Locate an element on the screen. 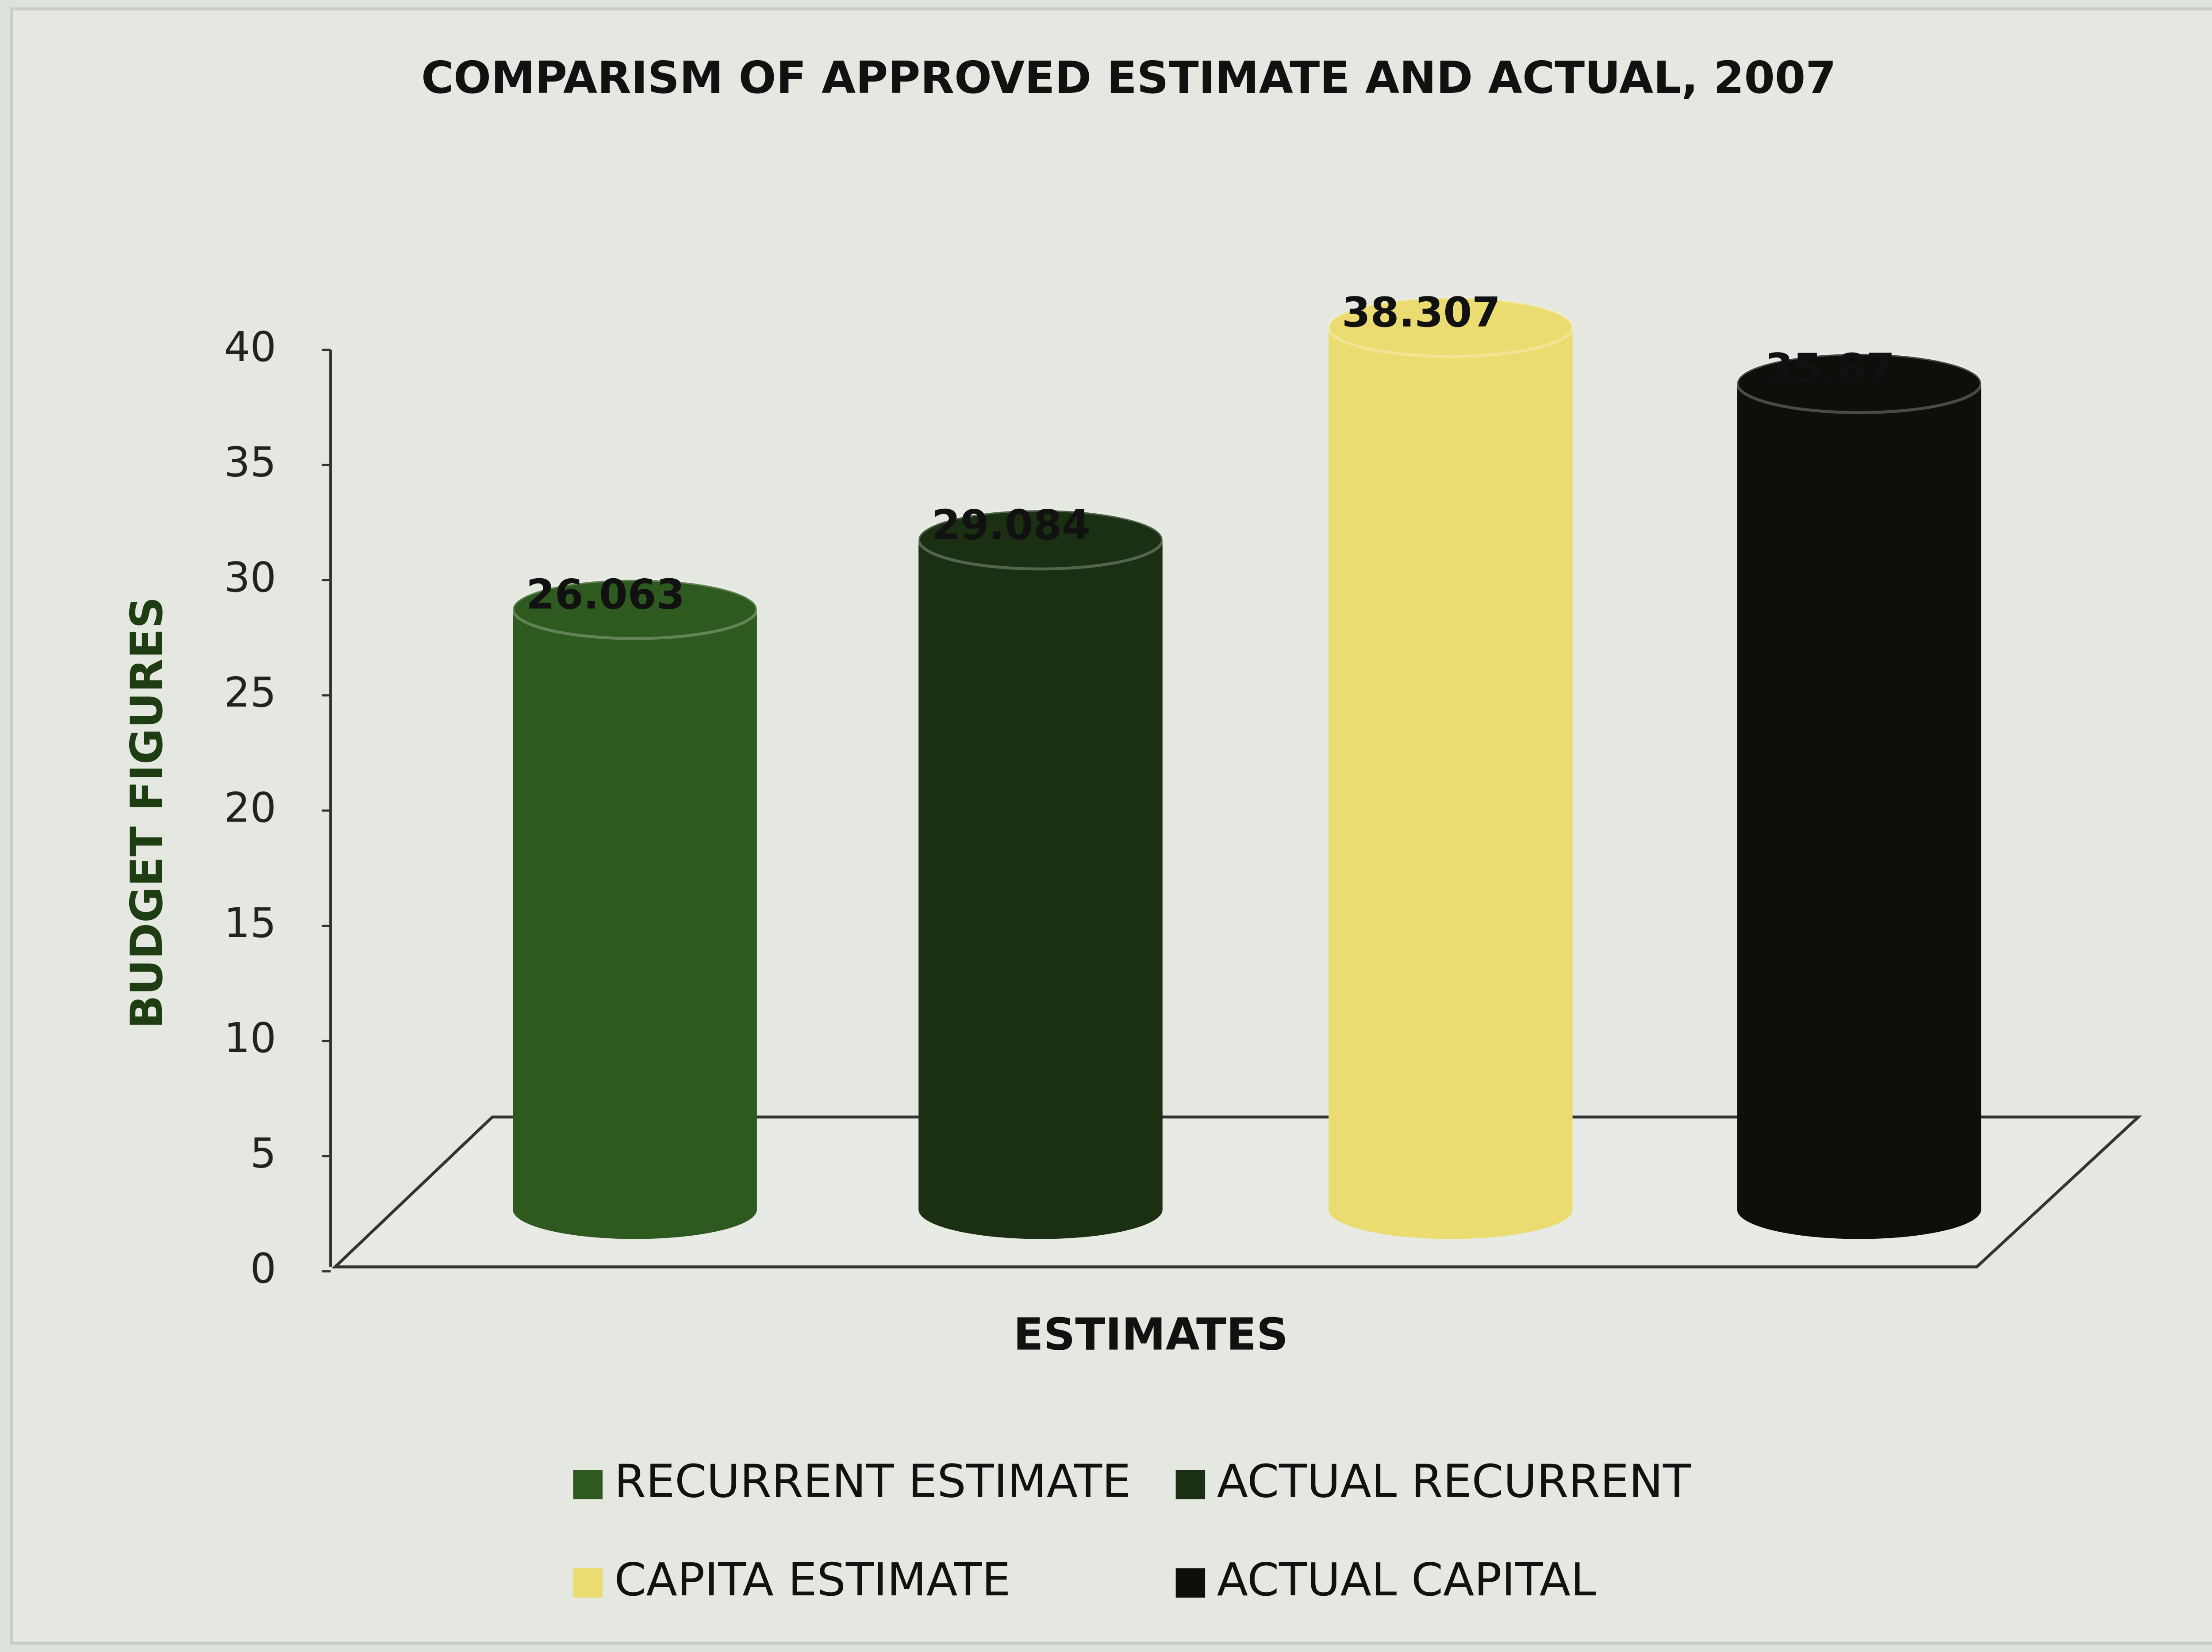 This screenshot has height=1652, width=2212. y-tick-label: 5 is located at coordinates (263, 1153).